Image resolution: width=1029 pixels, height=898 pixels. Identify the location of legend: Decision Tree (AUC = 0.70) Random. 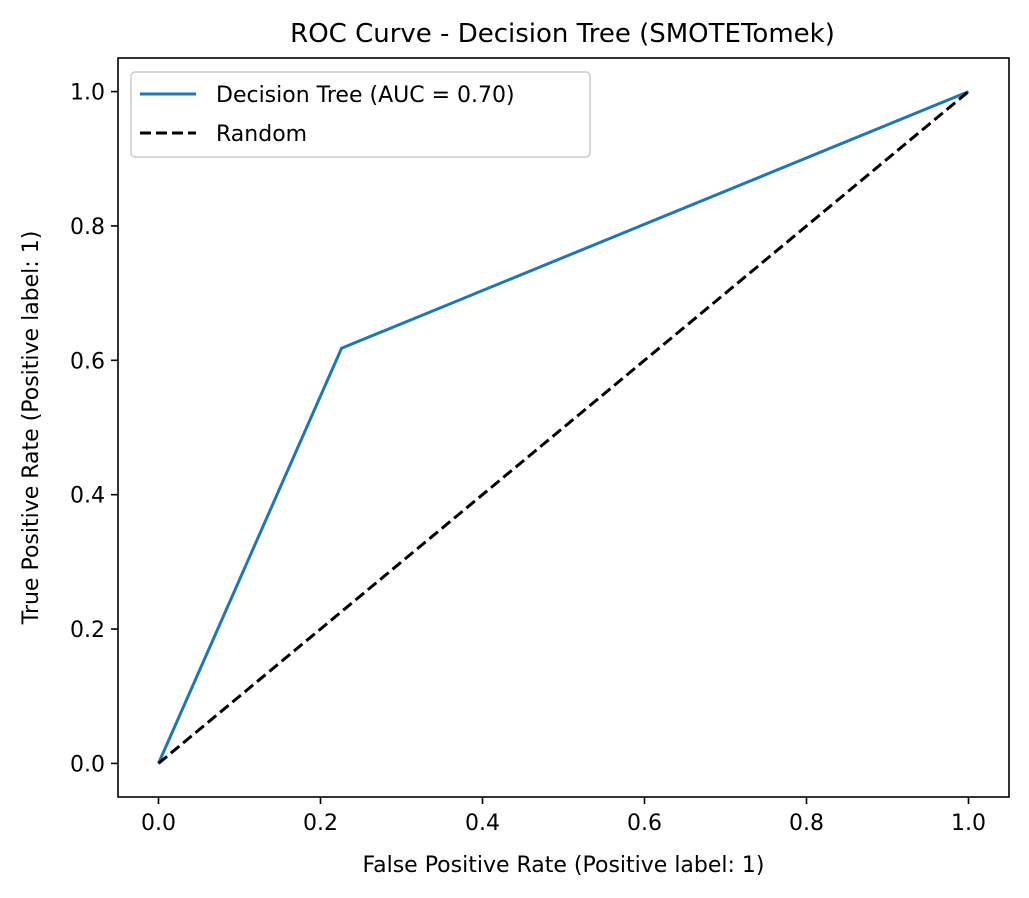
(360, 114).